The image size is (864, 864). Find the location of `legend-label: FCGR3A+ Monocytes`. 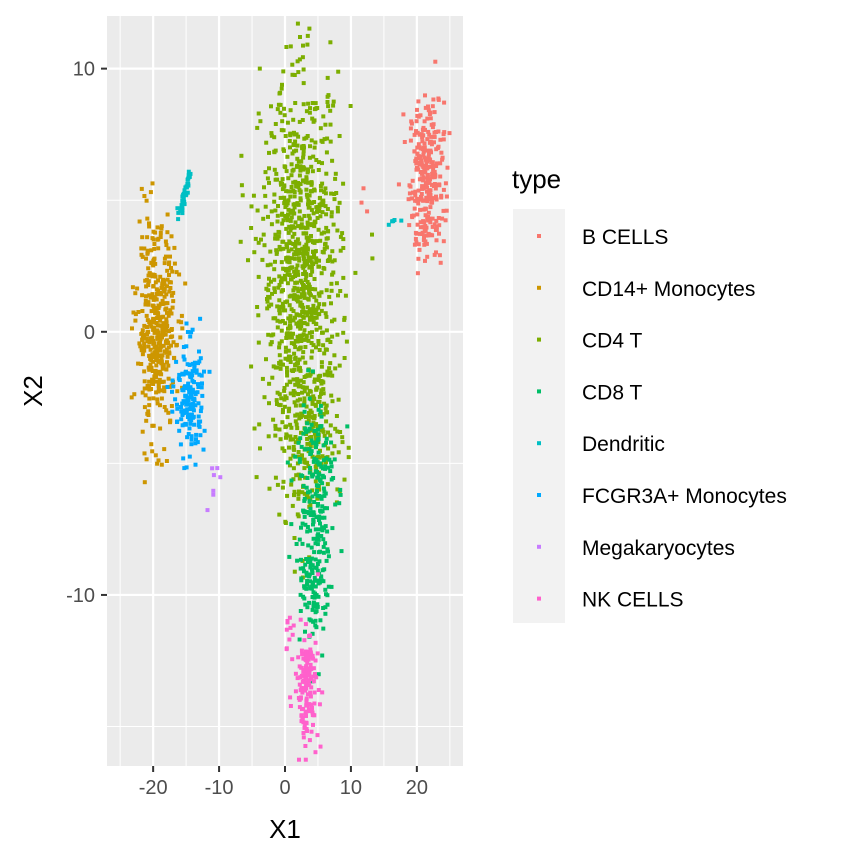

legend-label: FCGR3A+ Monocytes is located at coordinates (684, 496).